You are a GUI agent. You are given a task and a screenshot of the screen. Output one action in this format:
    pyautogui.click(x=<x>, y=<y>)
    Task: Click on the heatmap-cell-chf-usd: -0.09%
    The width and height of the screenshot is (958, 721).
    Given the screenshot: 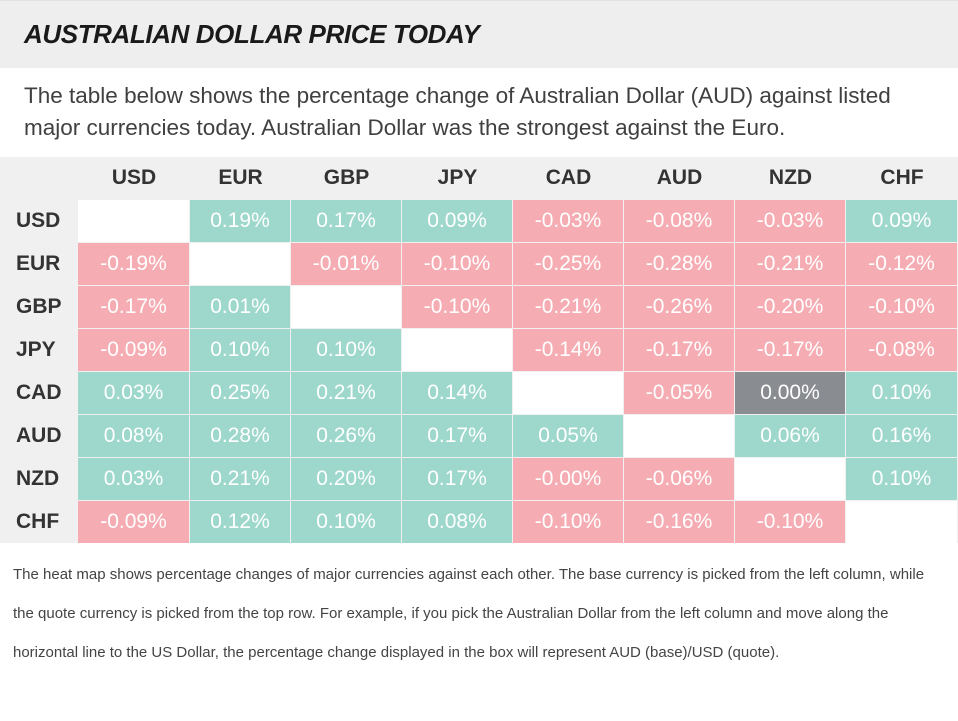 What is the action you would take?
    pyautogui.click(x=133, y=522)
    